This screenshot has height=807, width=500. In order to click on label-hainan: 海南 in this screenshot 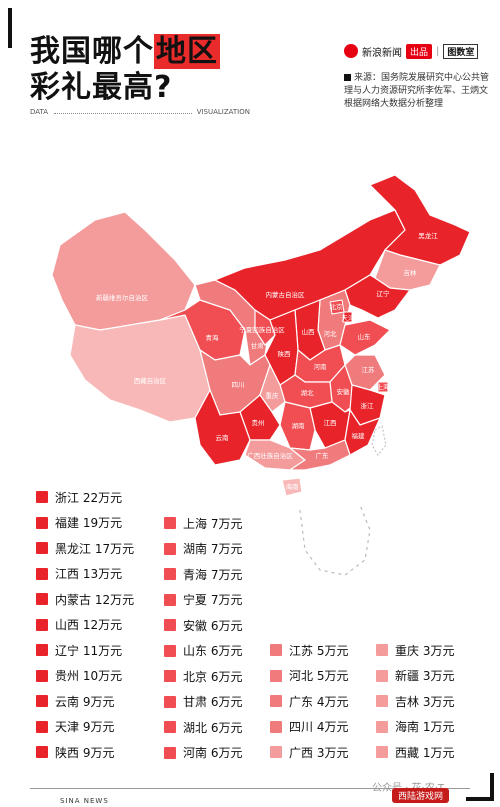, I will do `click(293, 486)`.